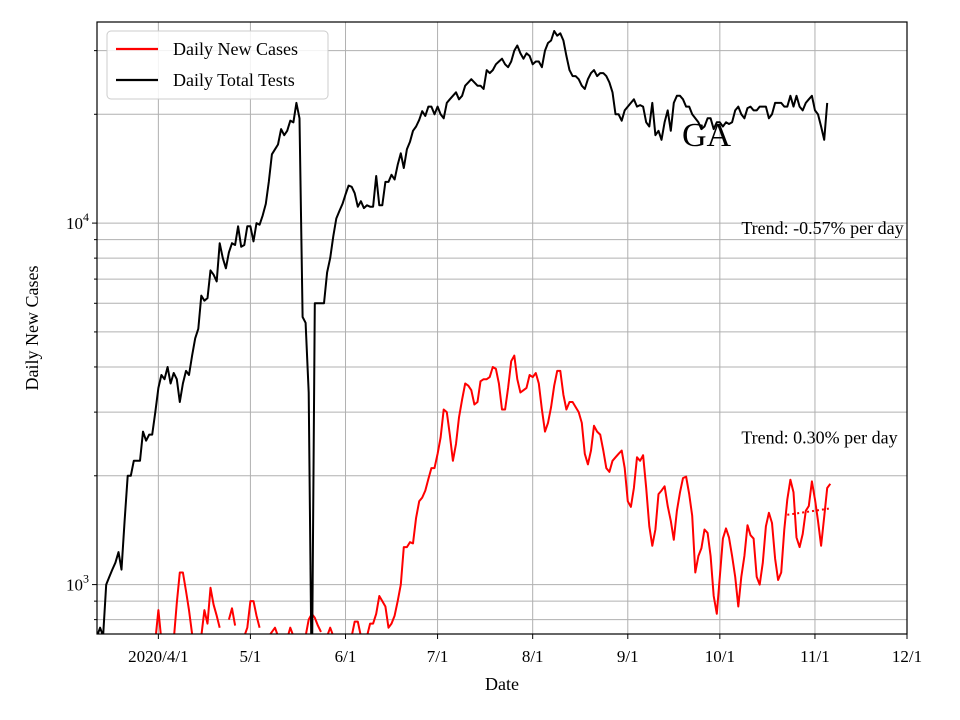  I want to click on x-tick-label: 2020/4/1, so click(158, 656).